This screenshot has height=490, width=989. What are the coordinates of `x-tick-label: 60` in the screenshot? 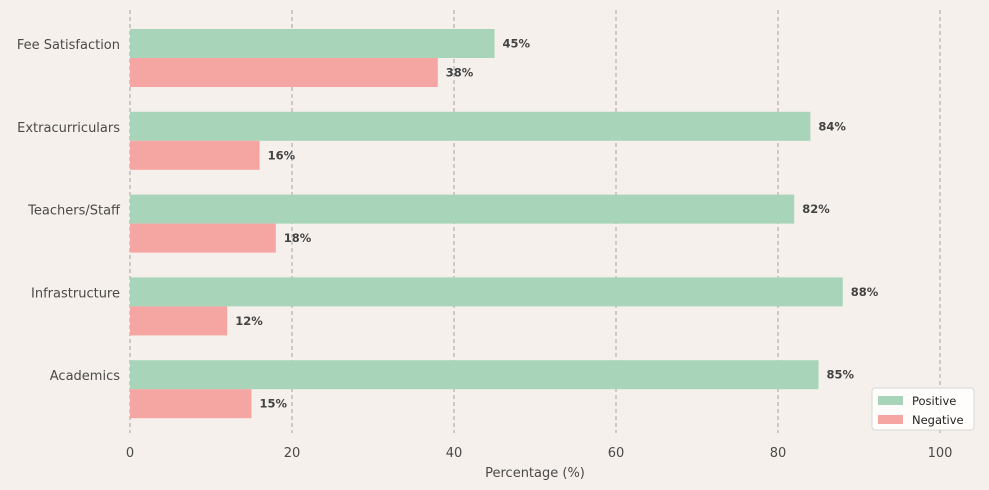 It's located at (616, 453).